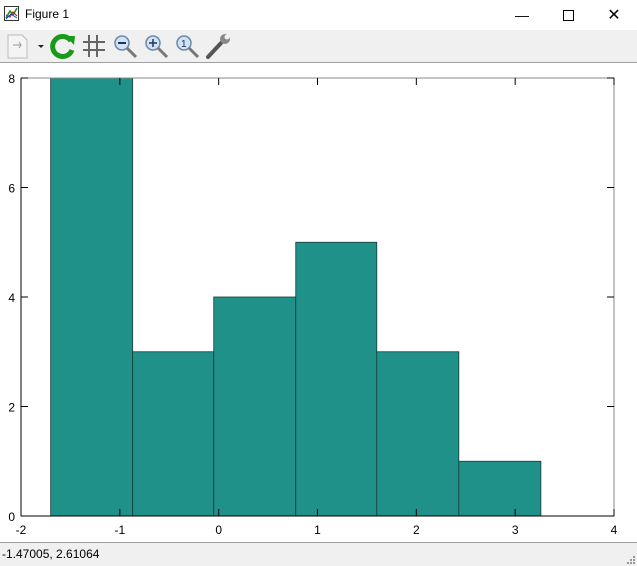 This screenshot has width=637, height=566. I want to click on x-tick-label: -1, so click(119, 530).